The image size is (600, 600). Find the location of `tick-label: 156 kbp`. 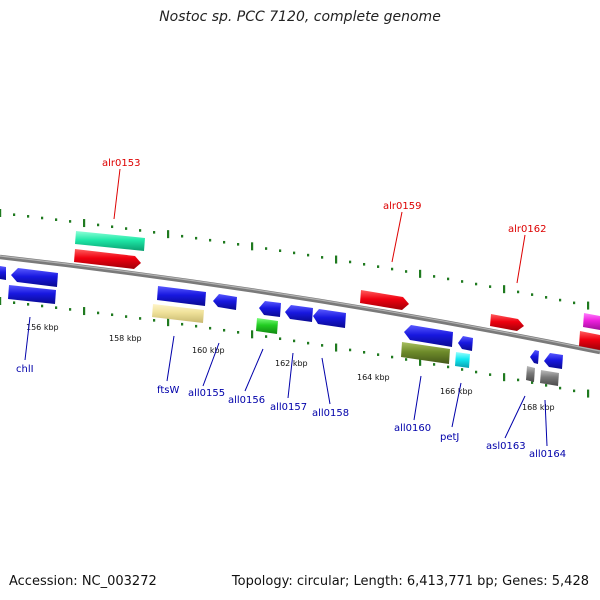

tick-label: 156 kbp is located at coordinates (42, 327).